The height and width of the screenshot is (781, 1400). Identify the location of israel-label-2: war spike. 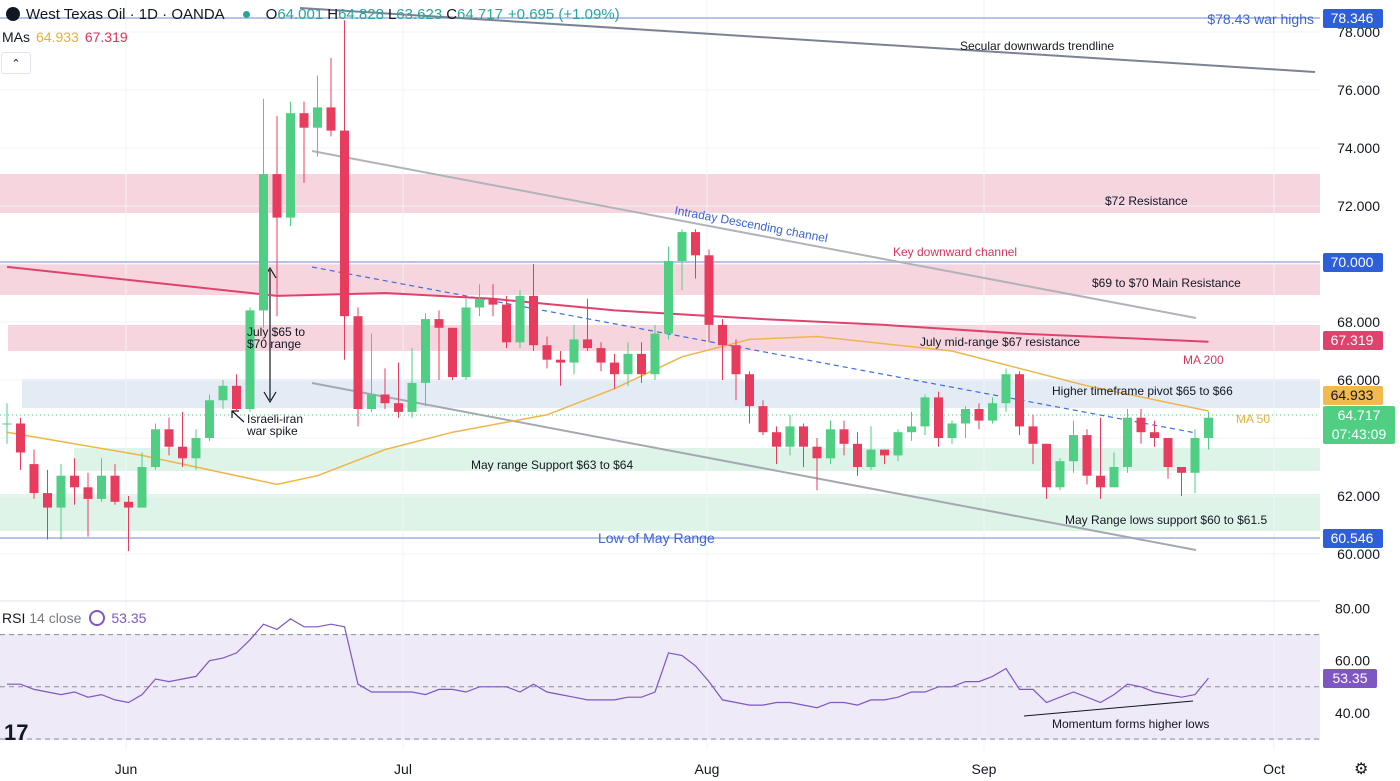
(272, 431).